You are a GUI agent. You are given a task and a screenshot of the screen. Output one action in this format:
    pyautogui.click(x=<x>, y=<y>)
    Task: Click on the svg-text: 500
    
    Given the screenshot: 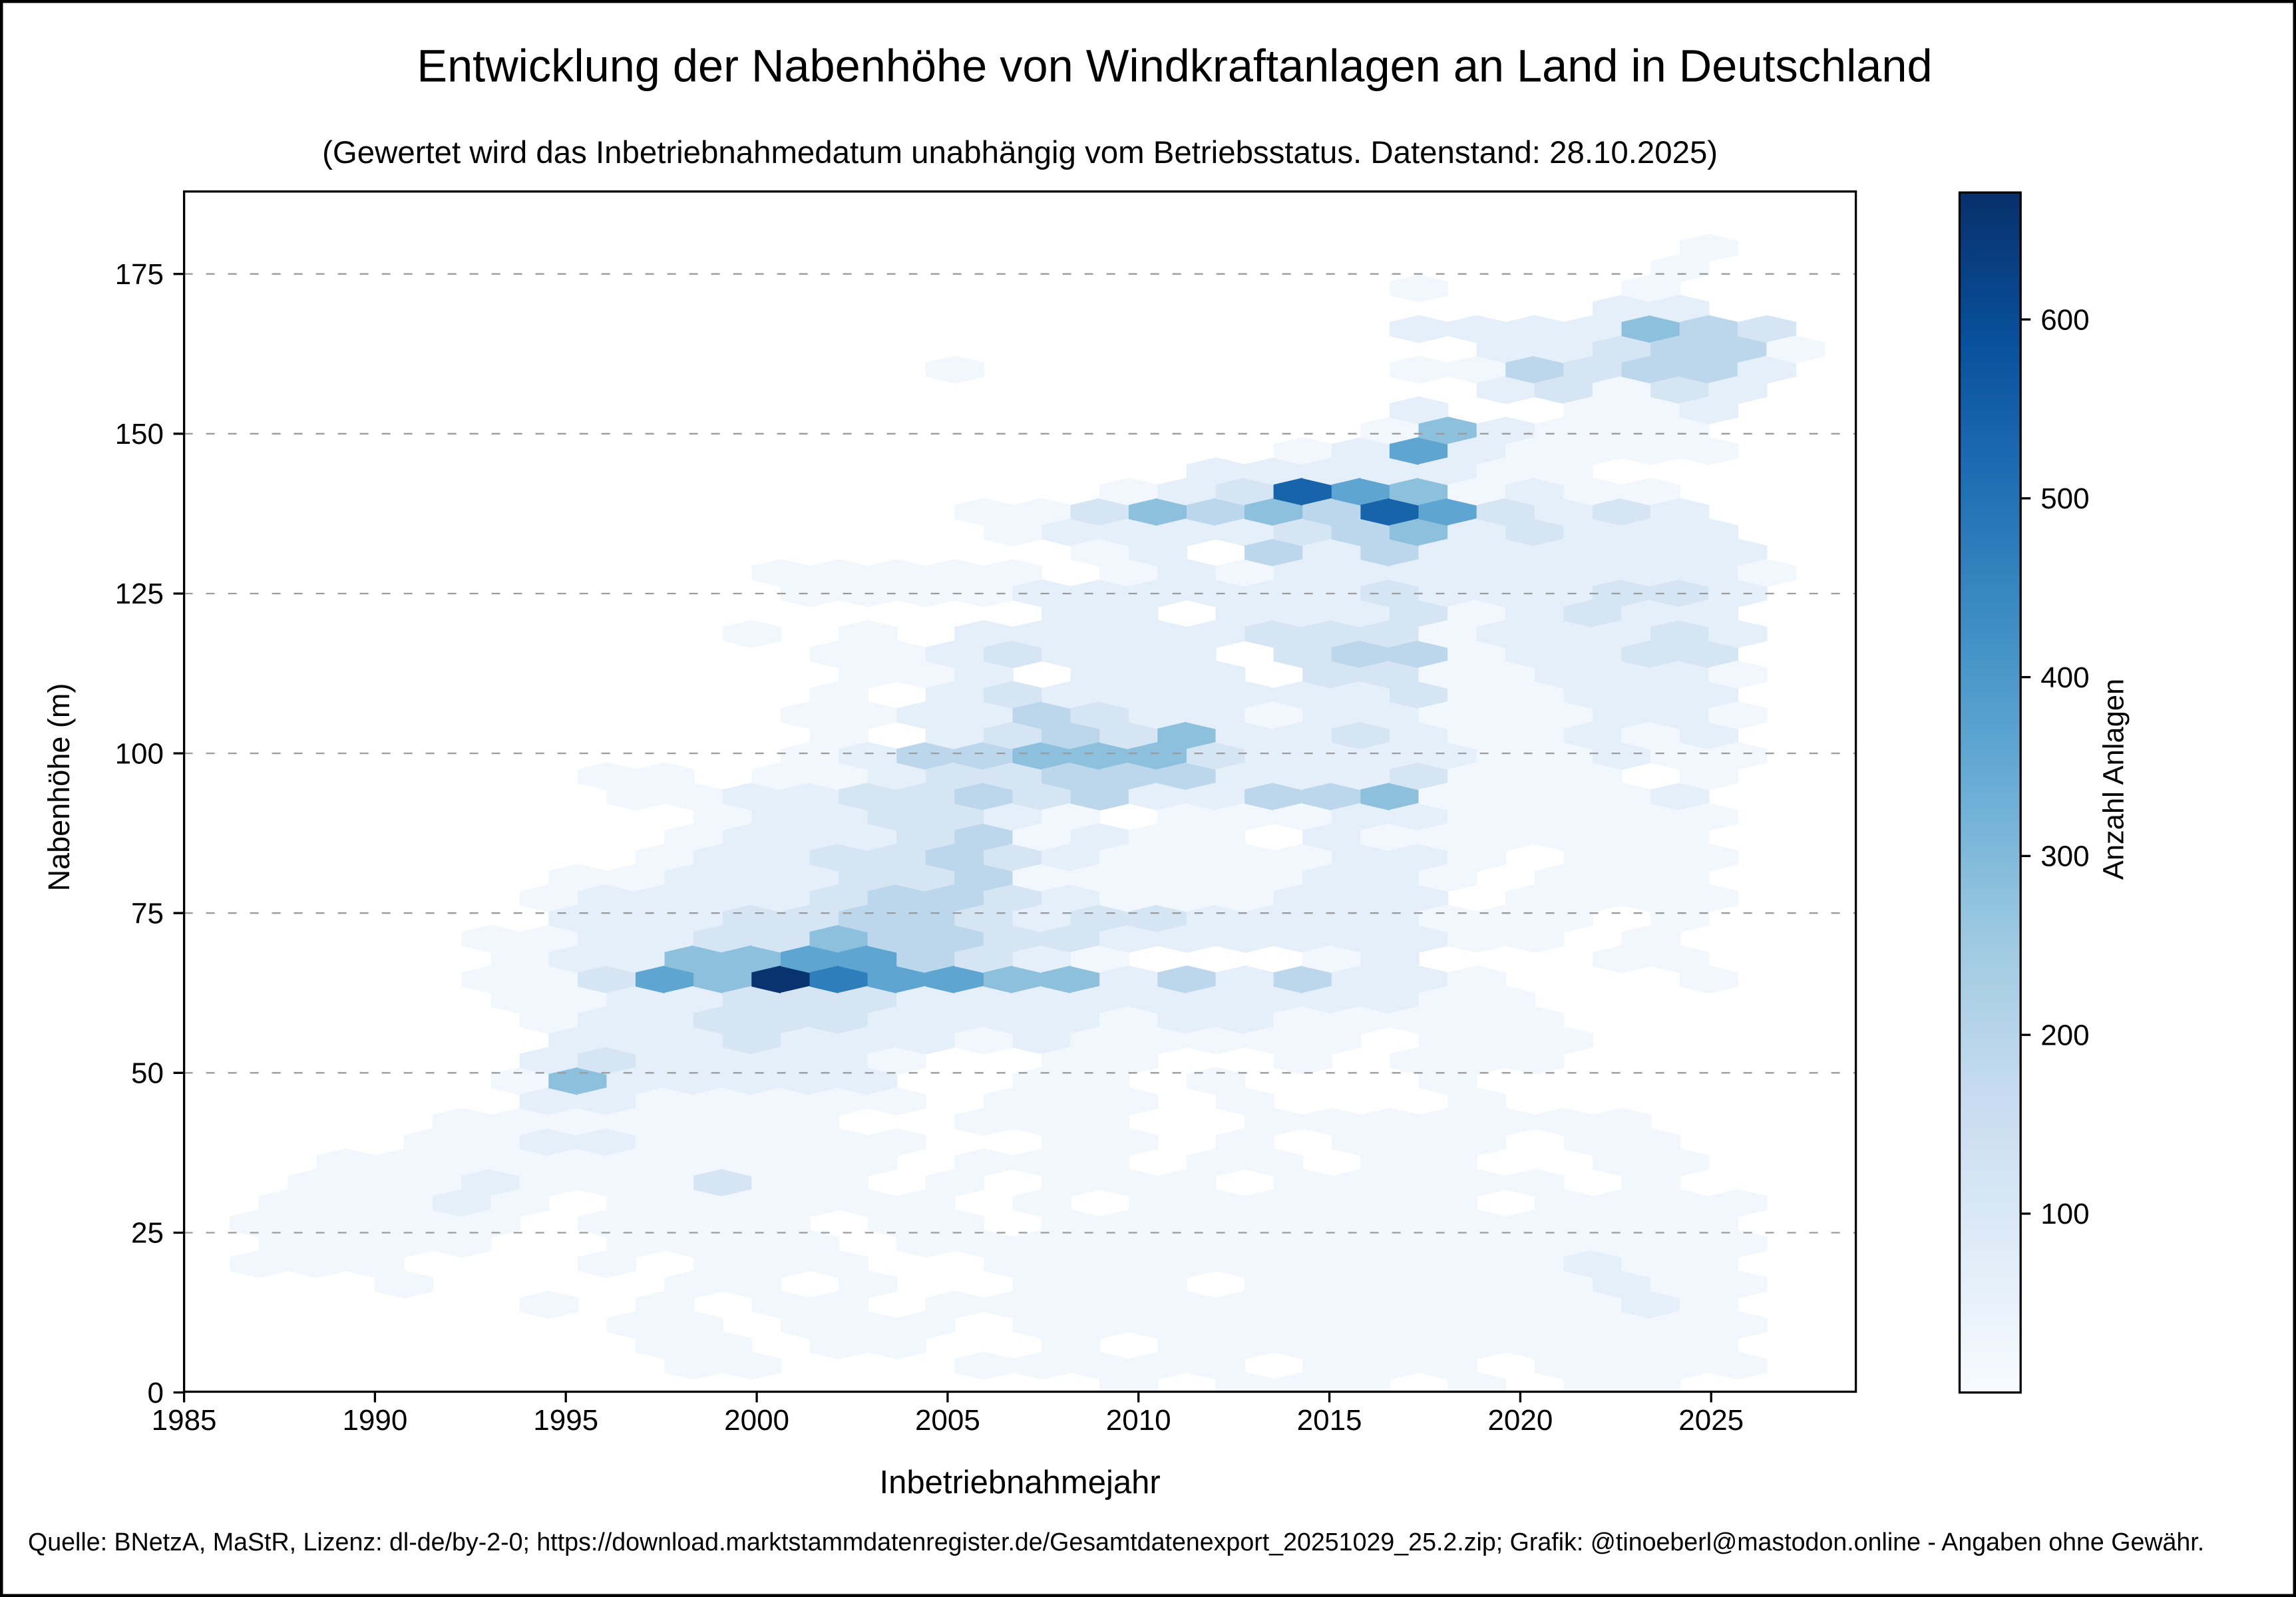 What is the action you would take?
    pyautogui.click(x=2064, y=498)
    